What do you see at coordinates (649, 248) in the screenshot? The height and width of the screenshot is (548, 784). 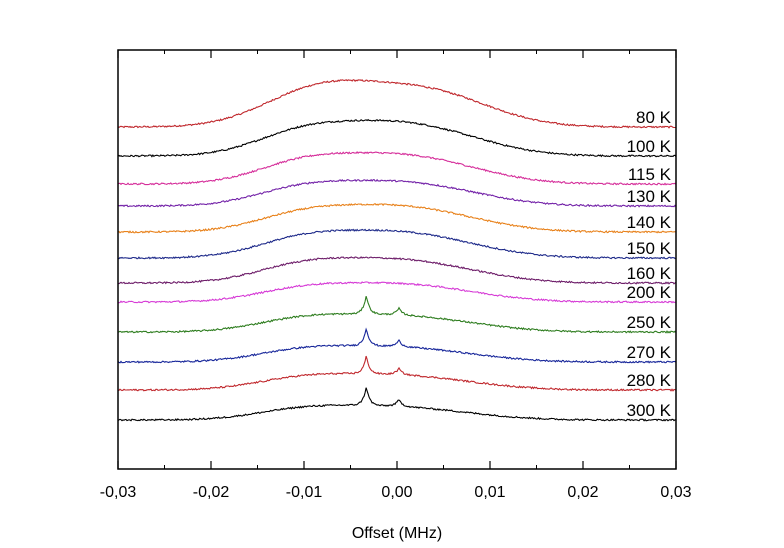 I see `series-label: 150 K` at bounding box center [649, 248].